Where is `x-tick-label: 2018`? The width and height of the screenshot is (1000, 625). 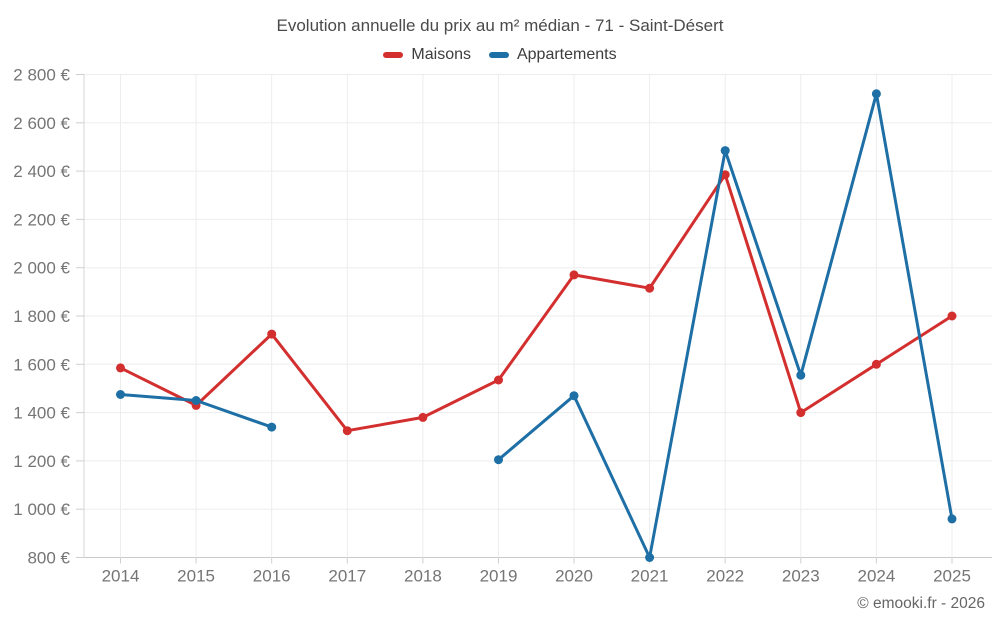
x-tick-label: 2018 is located at coordinates (423, 576).